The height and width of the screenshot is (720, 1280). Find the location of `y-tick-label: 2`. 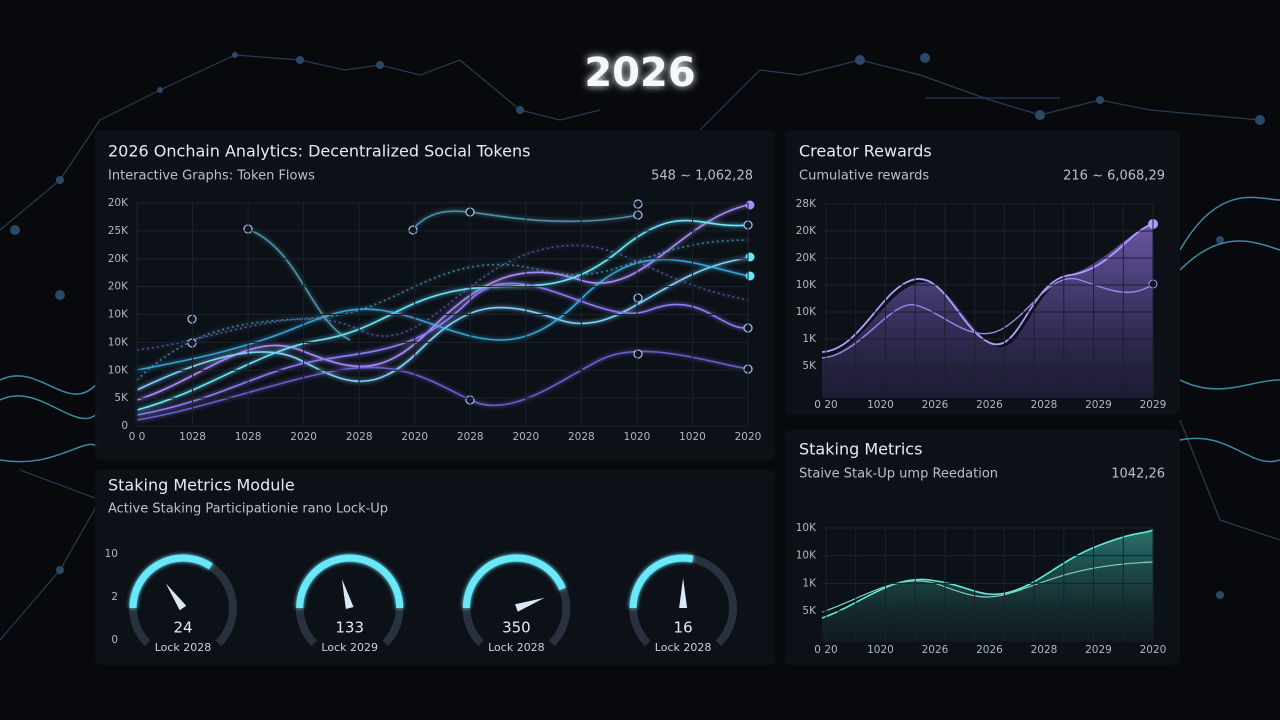

y-tick-label: 2 is located at coordinates (114, 597).